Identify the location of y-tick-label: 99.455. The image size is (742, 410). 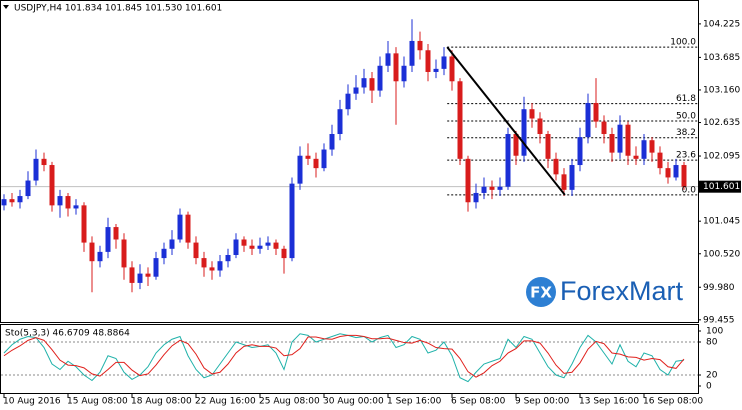
(719, 320).